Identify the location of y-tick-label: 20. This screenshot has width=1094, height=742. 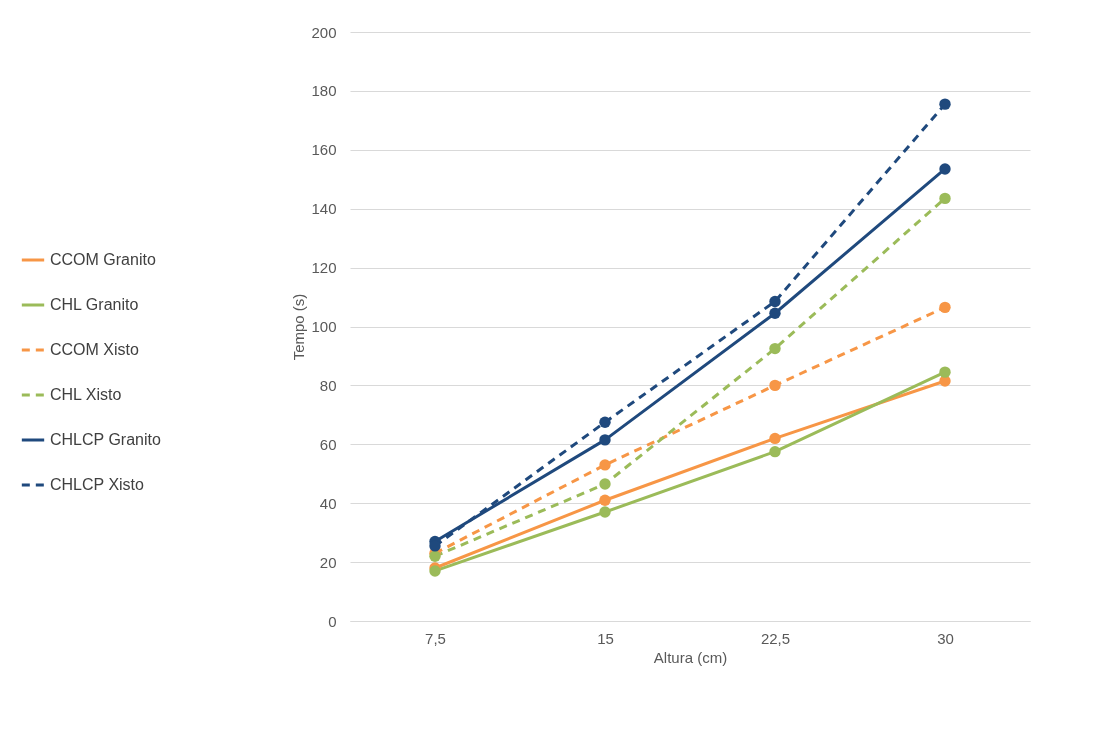
(328, 562).